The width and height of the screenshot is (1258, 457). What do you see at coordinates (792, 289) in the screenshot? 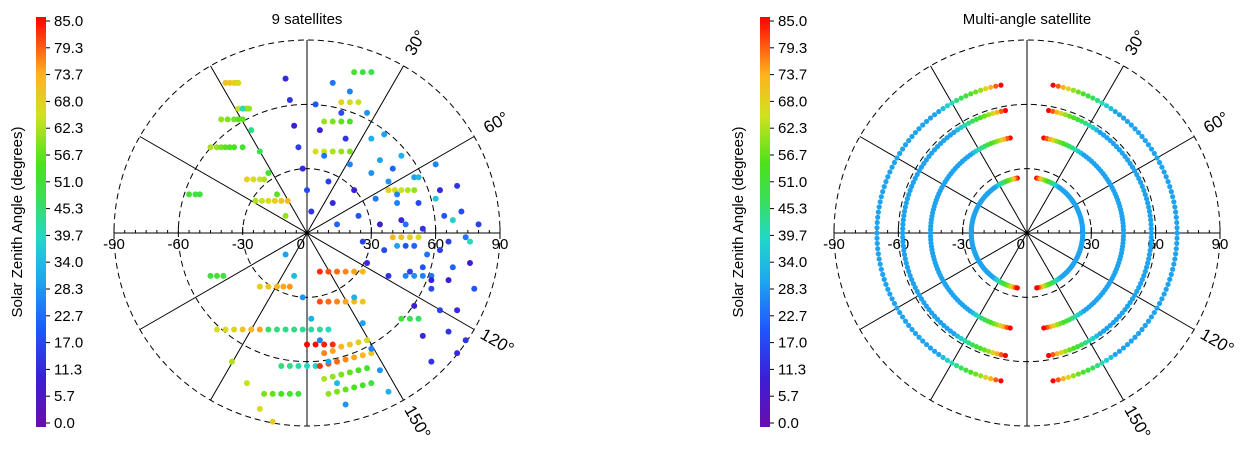
I see `colorbar-tick-label: 28.3` at bounding box center [792, 289].